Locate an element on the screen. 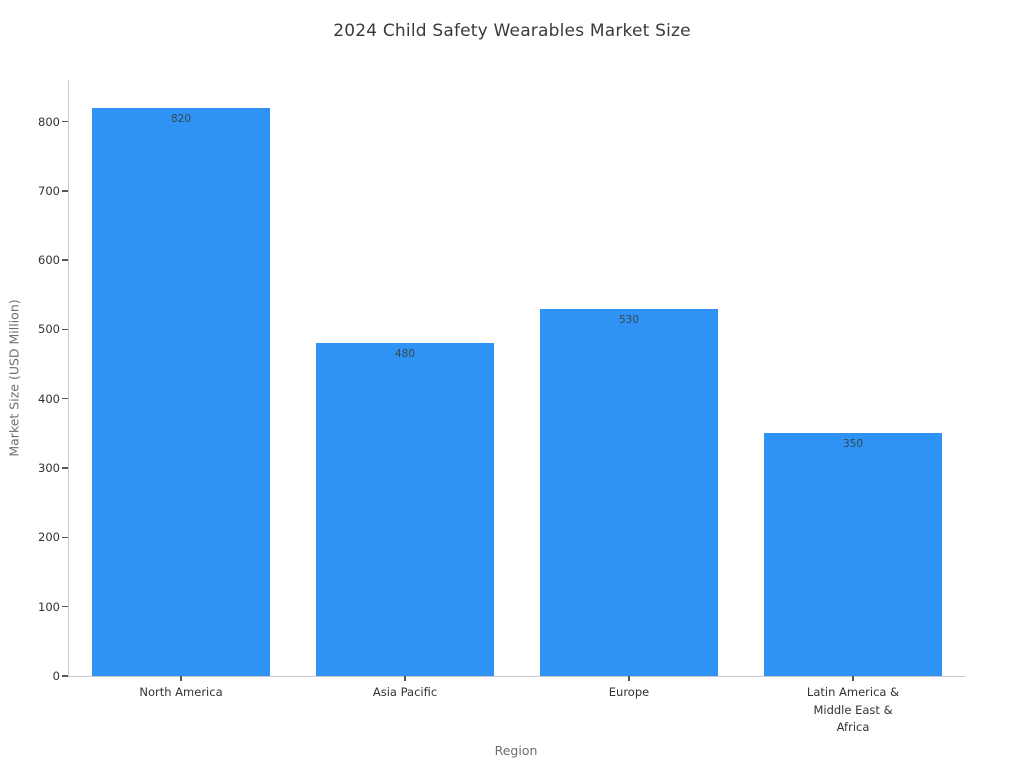  x-tick-label: North America is located at coordinates (181, 692).